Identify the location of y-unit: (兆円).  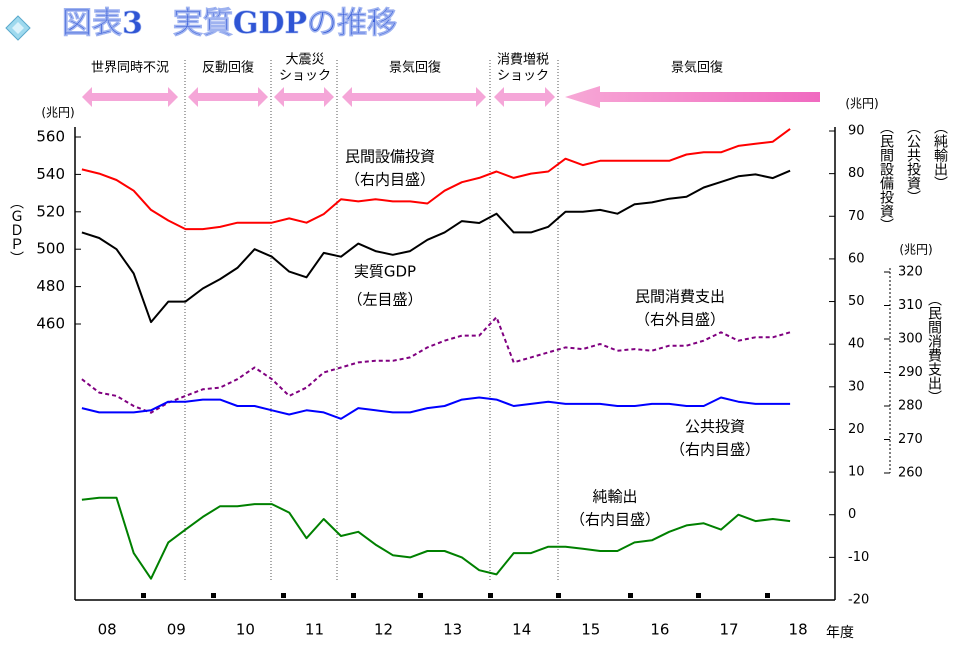
(57, 113).